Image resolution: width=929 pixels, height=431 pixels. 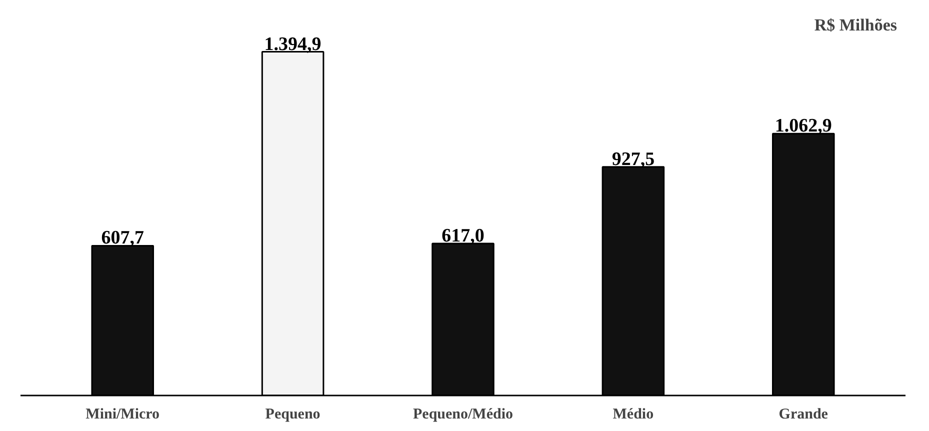 What do you see at coordinates (633, 414) in the screenshot?
I see `x-tick-label: Médio` at bounding box center [633, 414].